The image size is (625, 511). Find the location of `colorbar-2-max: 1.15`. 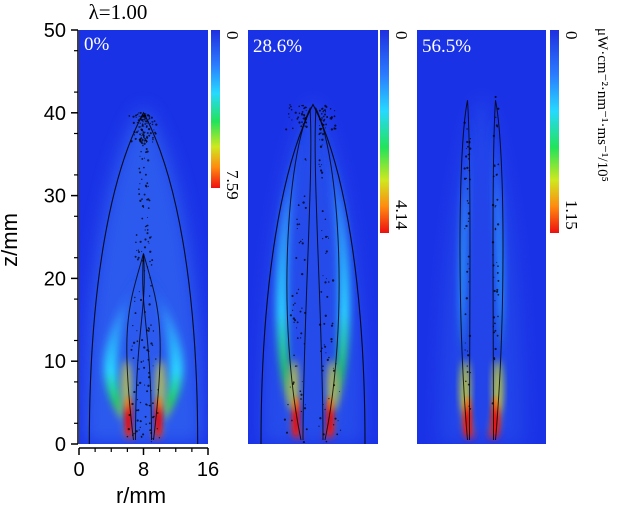

colorbar-2-max: 1.15 is located at coordinates (571, 215).